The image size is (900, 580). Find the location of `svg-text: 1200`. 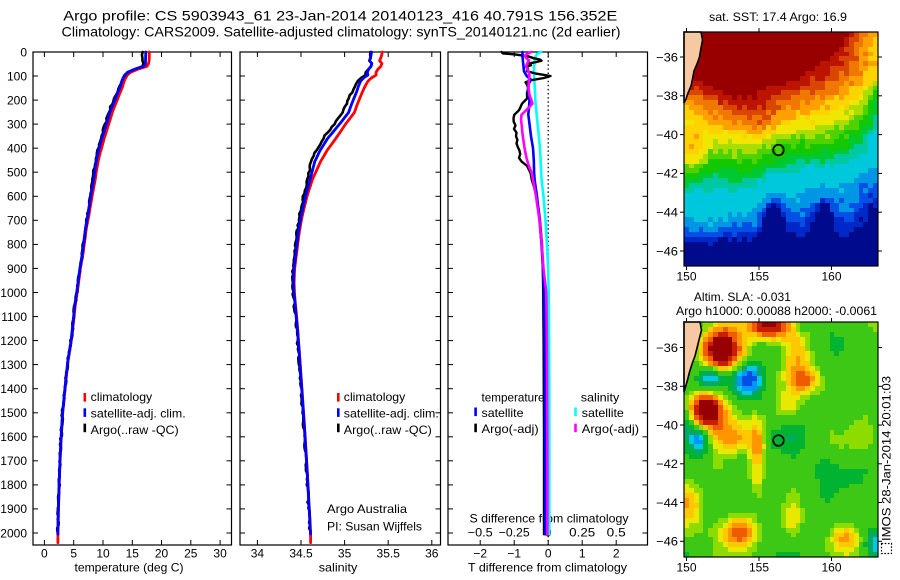

svg-text: 1200 is located at coordinates (13, 341).